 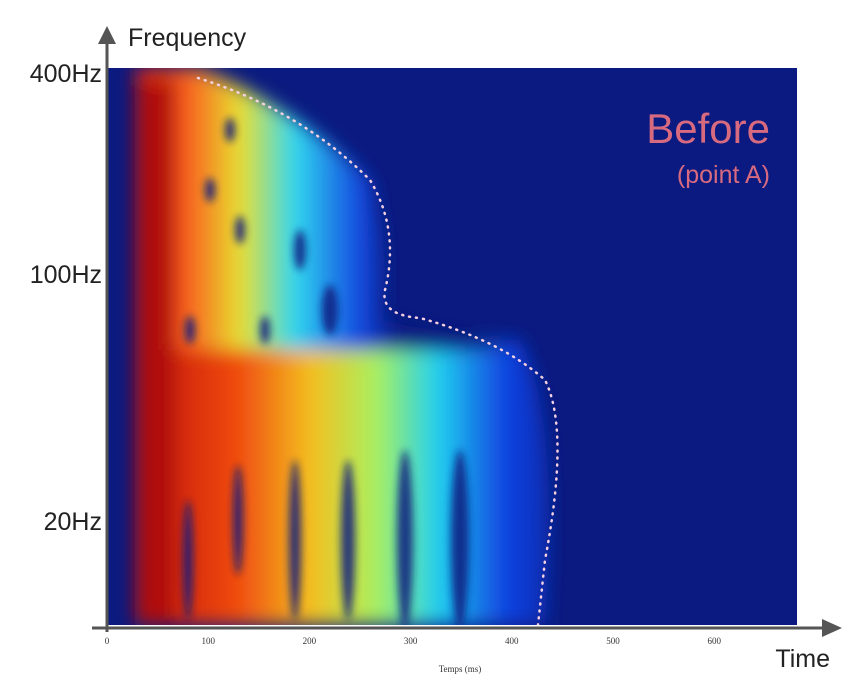 What do you see at coordinates (802, 659) in the screenshot?
I see `x-axis-label: Time` at bounding box center [802, 659].